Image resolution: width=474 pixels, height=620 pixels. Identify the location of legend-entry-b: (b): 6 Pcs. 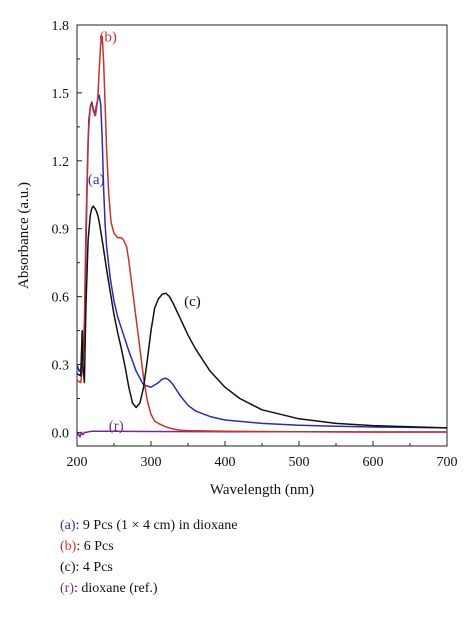
(148, 546).